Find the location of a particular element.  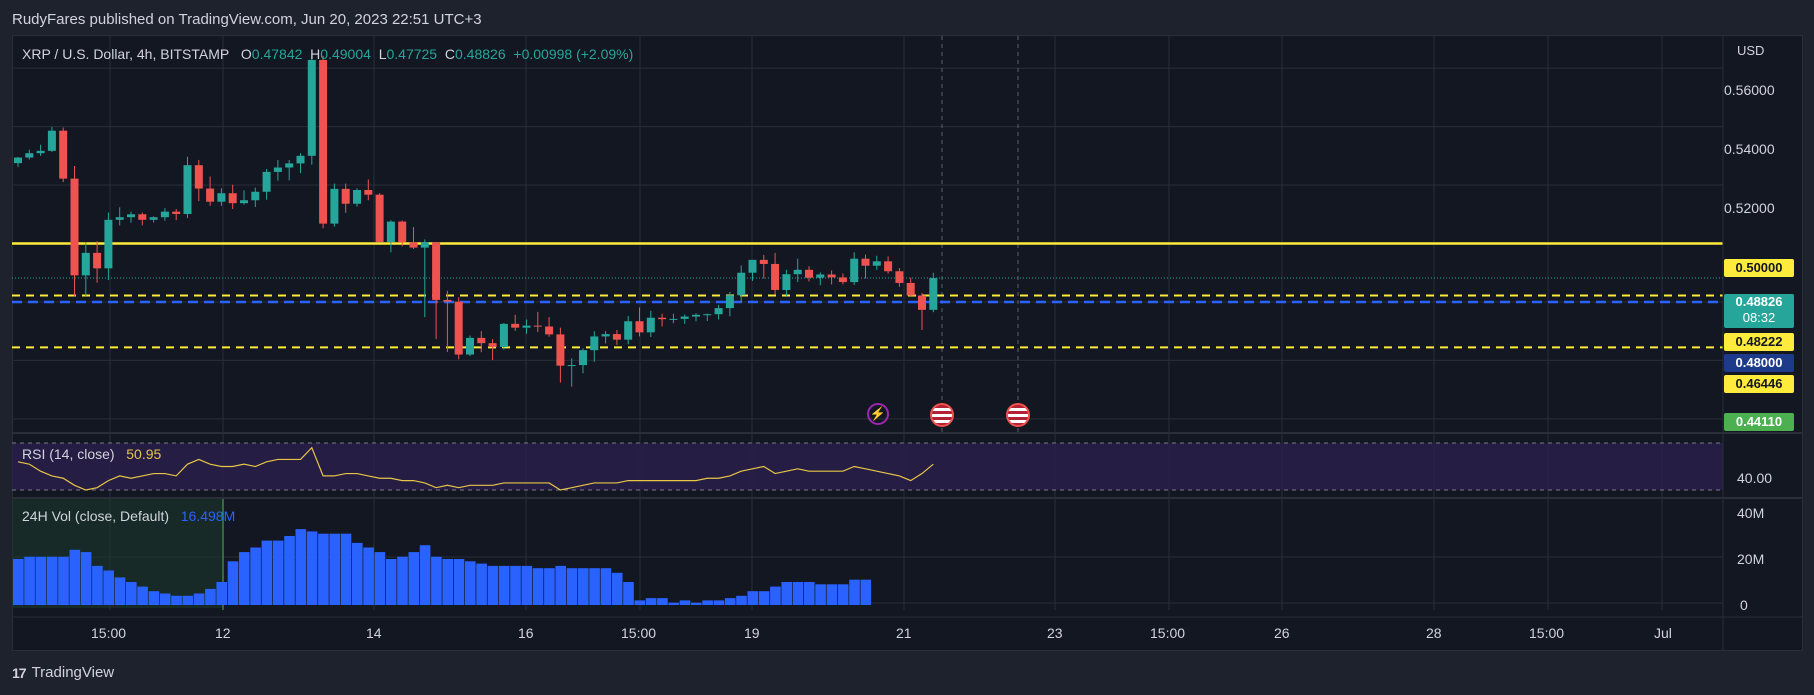

volume-axis-tick: 0 is located at coordinates (1744, 605).